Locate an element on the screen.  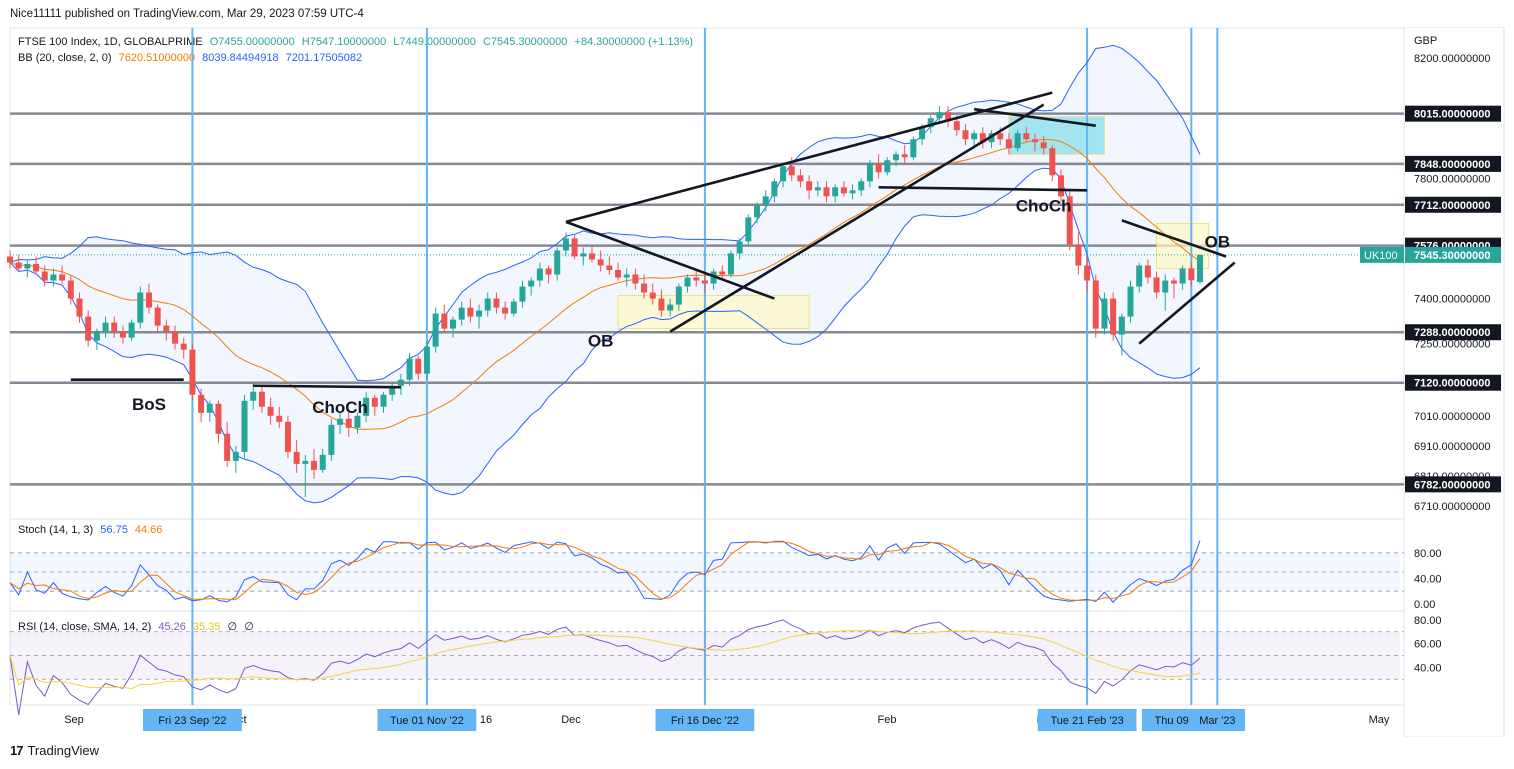
rsi-value: 45.26 is located at coordinates (172, 627).